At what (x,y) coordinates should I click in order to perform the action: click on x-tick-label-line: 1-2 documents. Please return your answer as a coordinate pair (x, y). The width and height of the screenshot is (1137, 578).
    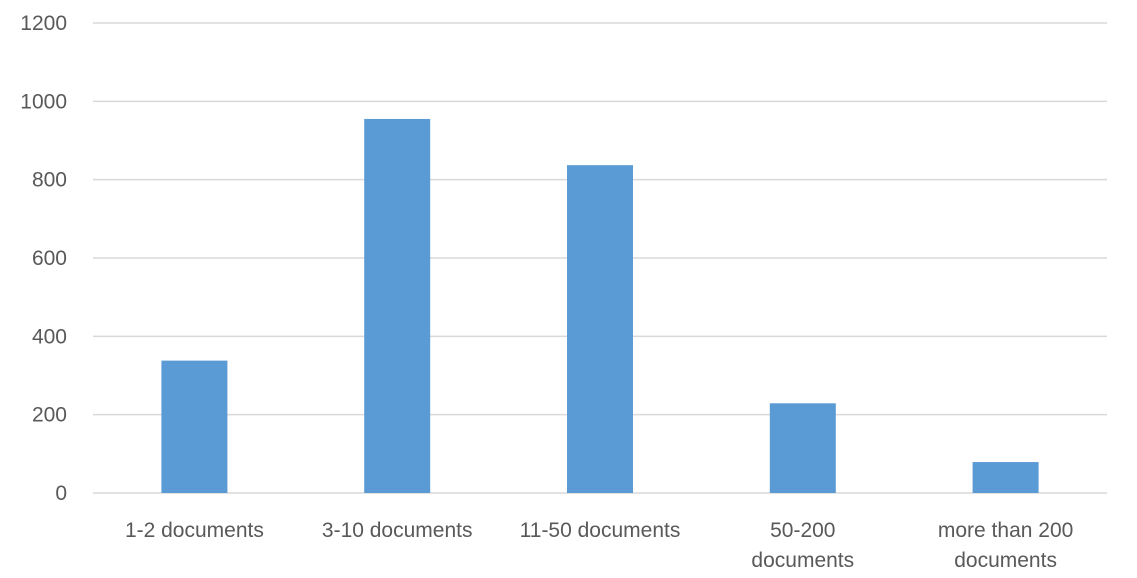
    Looking at the image, I should click on (194, 530).